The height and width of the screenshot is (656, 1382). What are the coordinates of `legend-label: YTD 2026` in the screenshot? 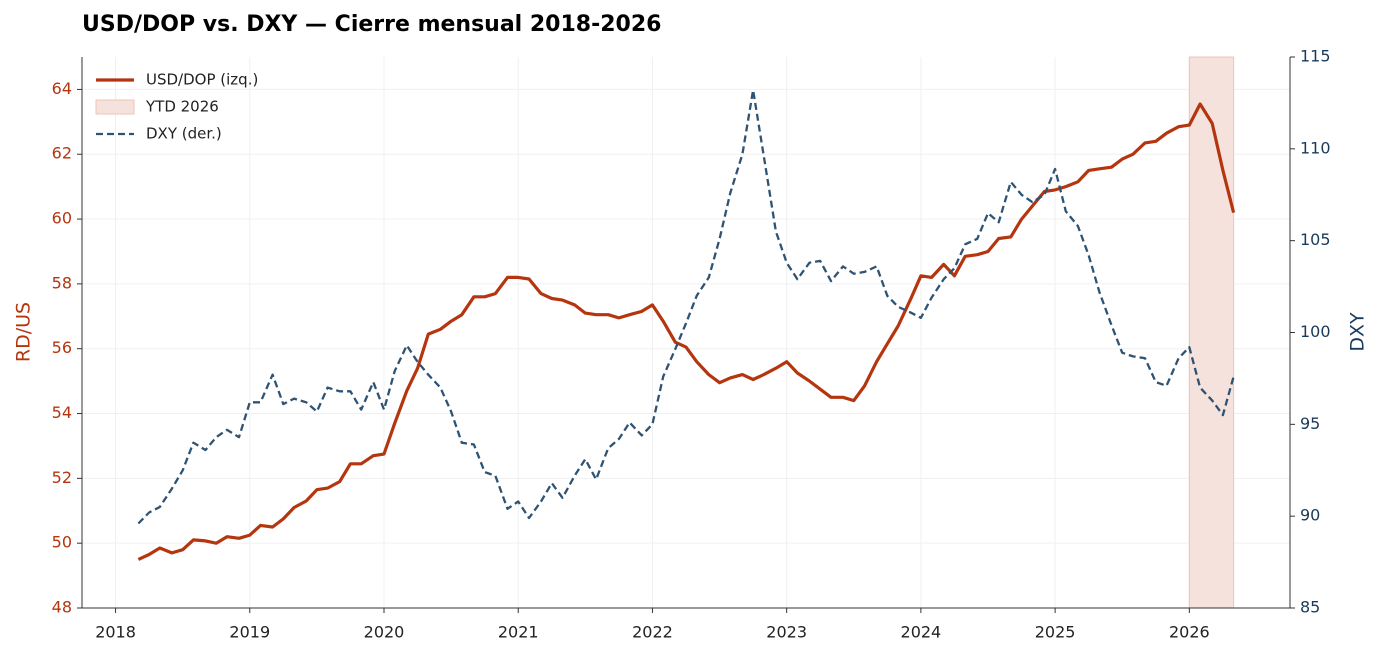 It's located at (182, 107).